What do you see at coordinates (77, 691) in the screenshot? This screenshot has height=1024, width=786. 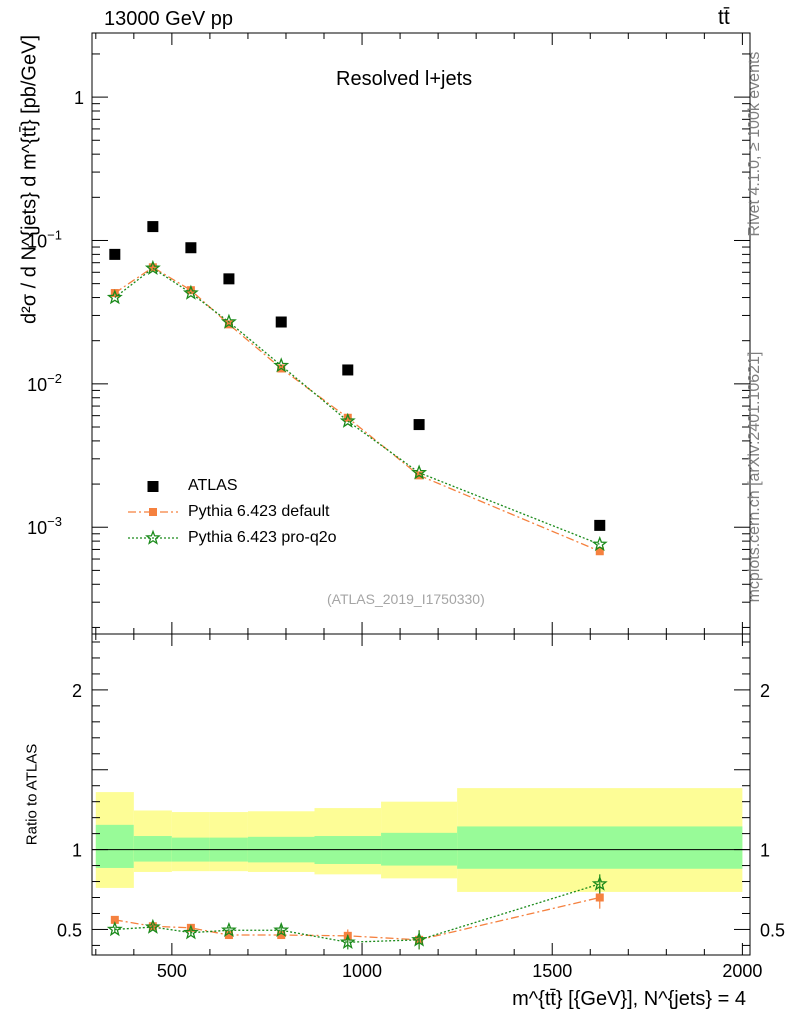 I see `ratio-tick-label-left-2: 2` at bounding box center [77, 691].